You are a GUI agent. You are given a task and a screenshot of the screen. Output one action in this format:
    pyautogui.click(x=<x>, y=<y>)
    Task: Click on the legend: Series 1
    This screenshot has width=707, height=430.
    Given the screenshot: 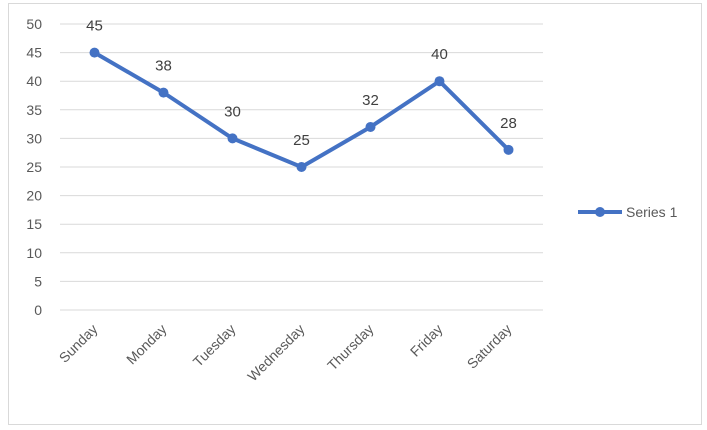 What is the action you would take?
    pyautogui.click(x=628, y=212)
    